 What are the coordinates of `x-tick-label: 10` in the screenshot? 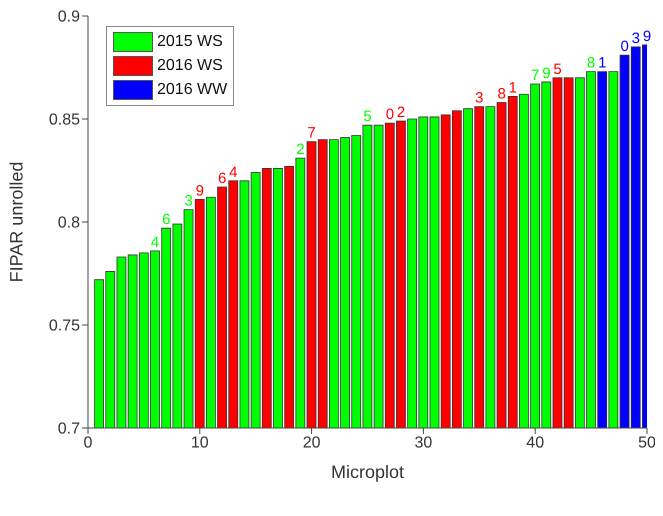 It's located at (199, 443).